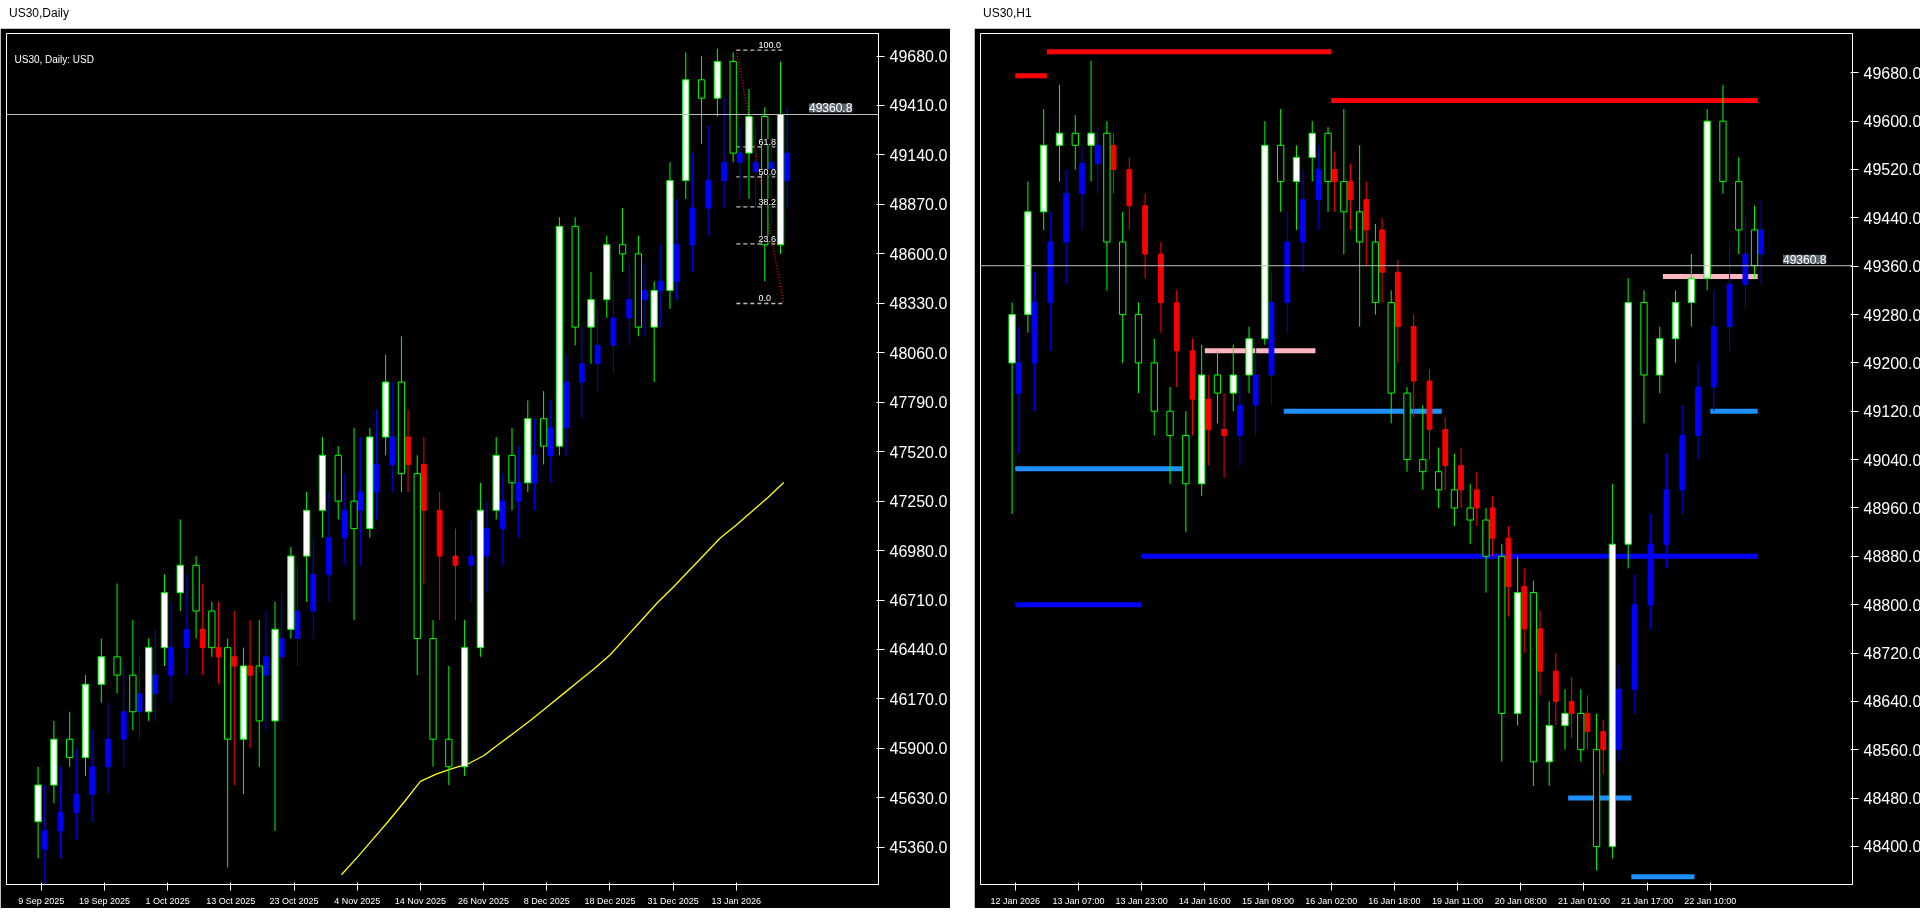 The height and width of the screenshot is (916, 1920). I want to click on y-tick-label: 48880.0, so click(1891, 557).